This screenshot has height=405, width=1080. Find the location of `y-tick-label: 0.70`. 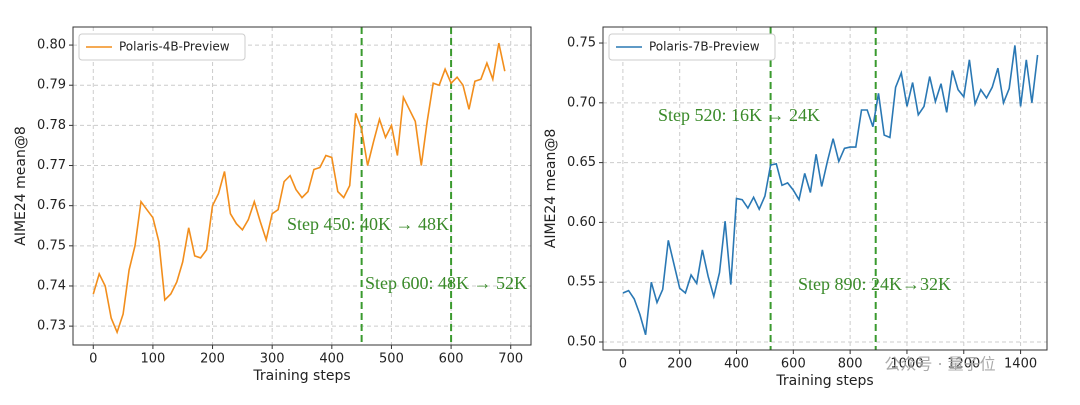

y-tick-label: 0.70 is located at coordinates (581, 102).